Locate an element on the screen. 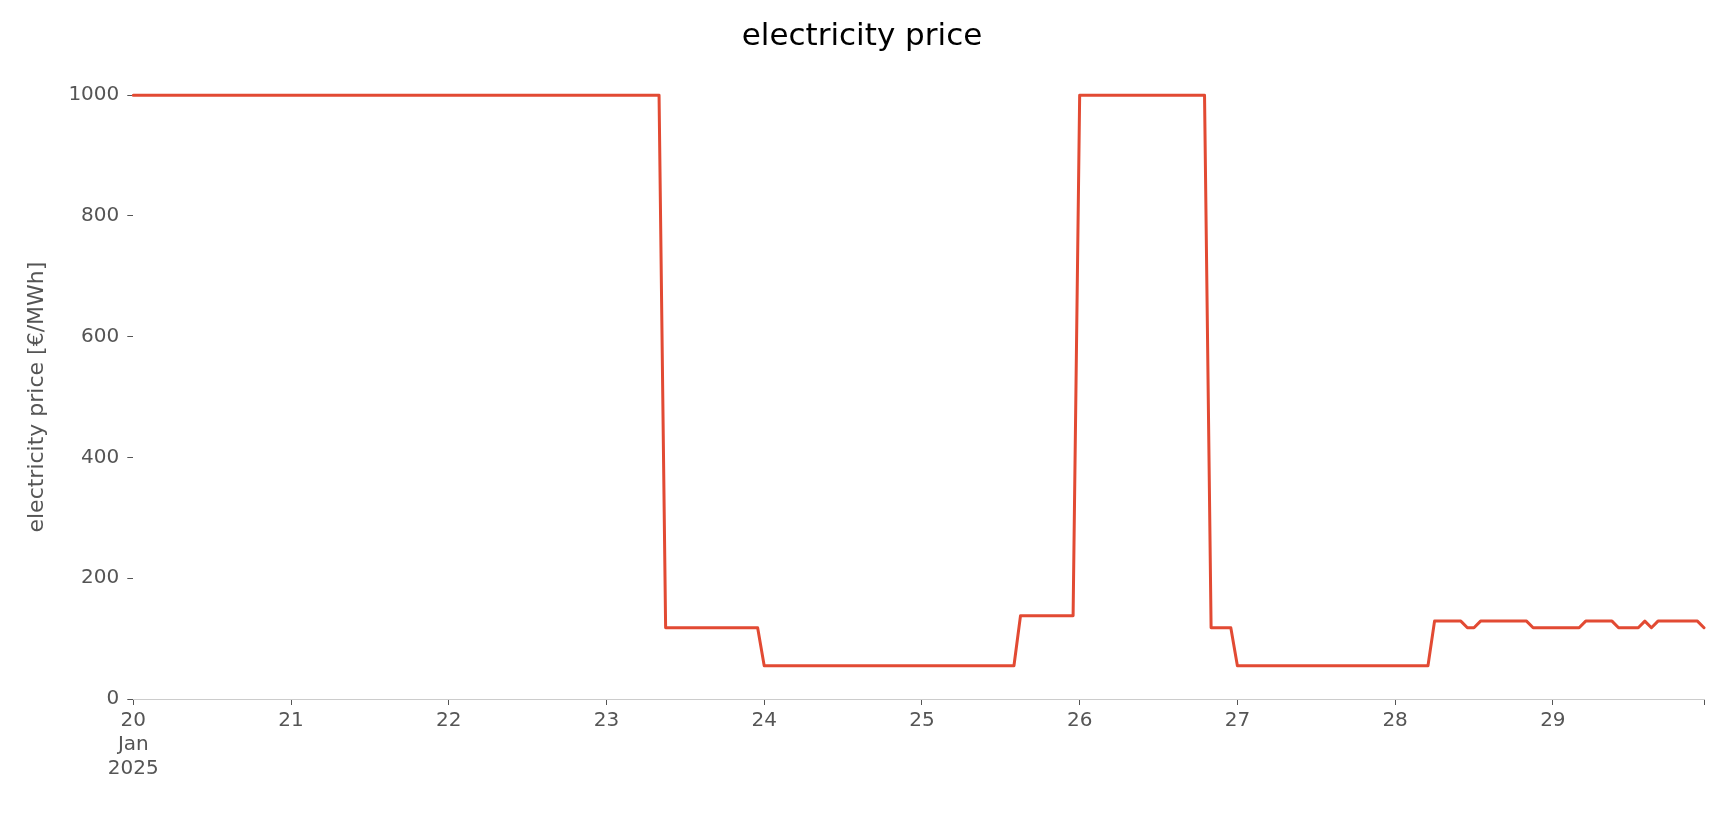  x-tick-label: 28 is located at coordinates (1395, 719).